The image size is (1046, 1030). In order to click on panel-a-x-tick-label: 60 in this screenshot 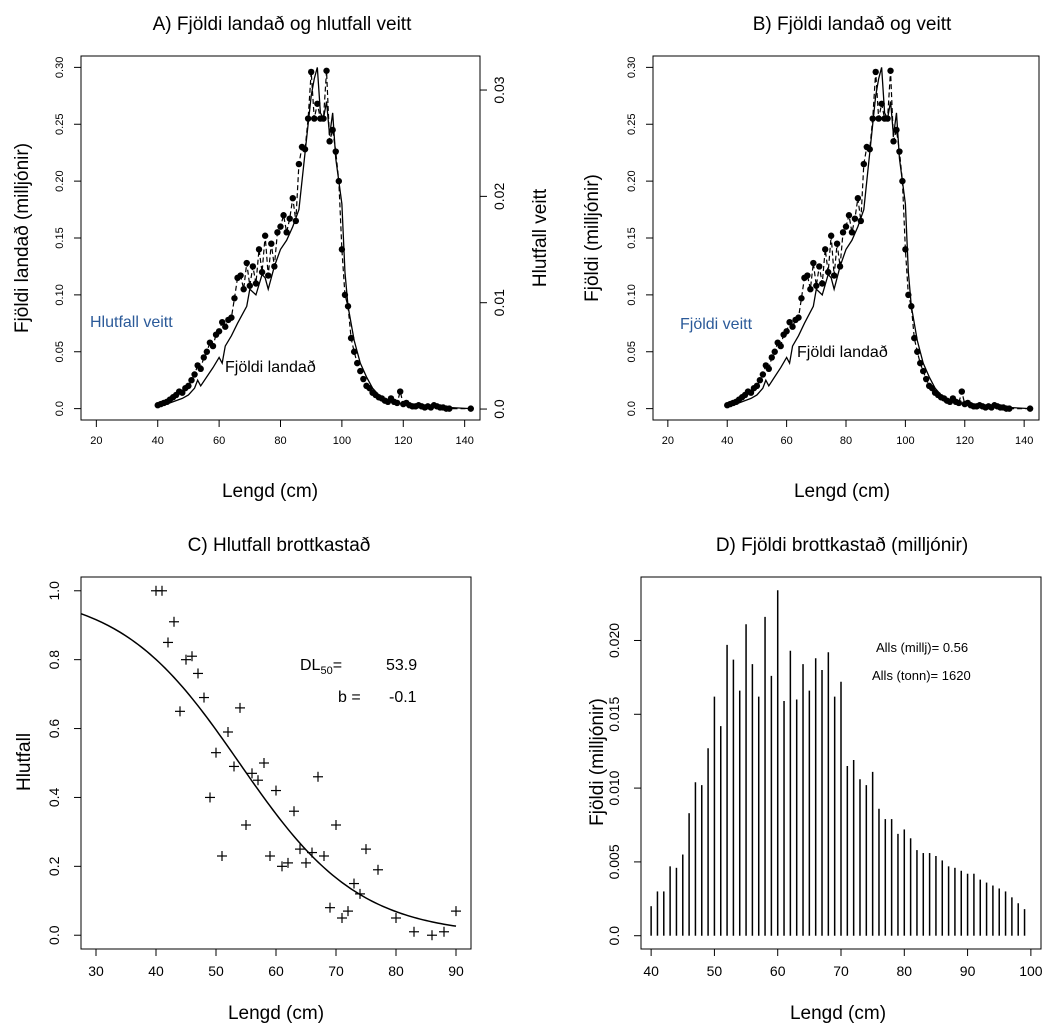, I will do `click(219, 441)`.